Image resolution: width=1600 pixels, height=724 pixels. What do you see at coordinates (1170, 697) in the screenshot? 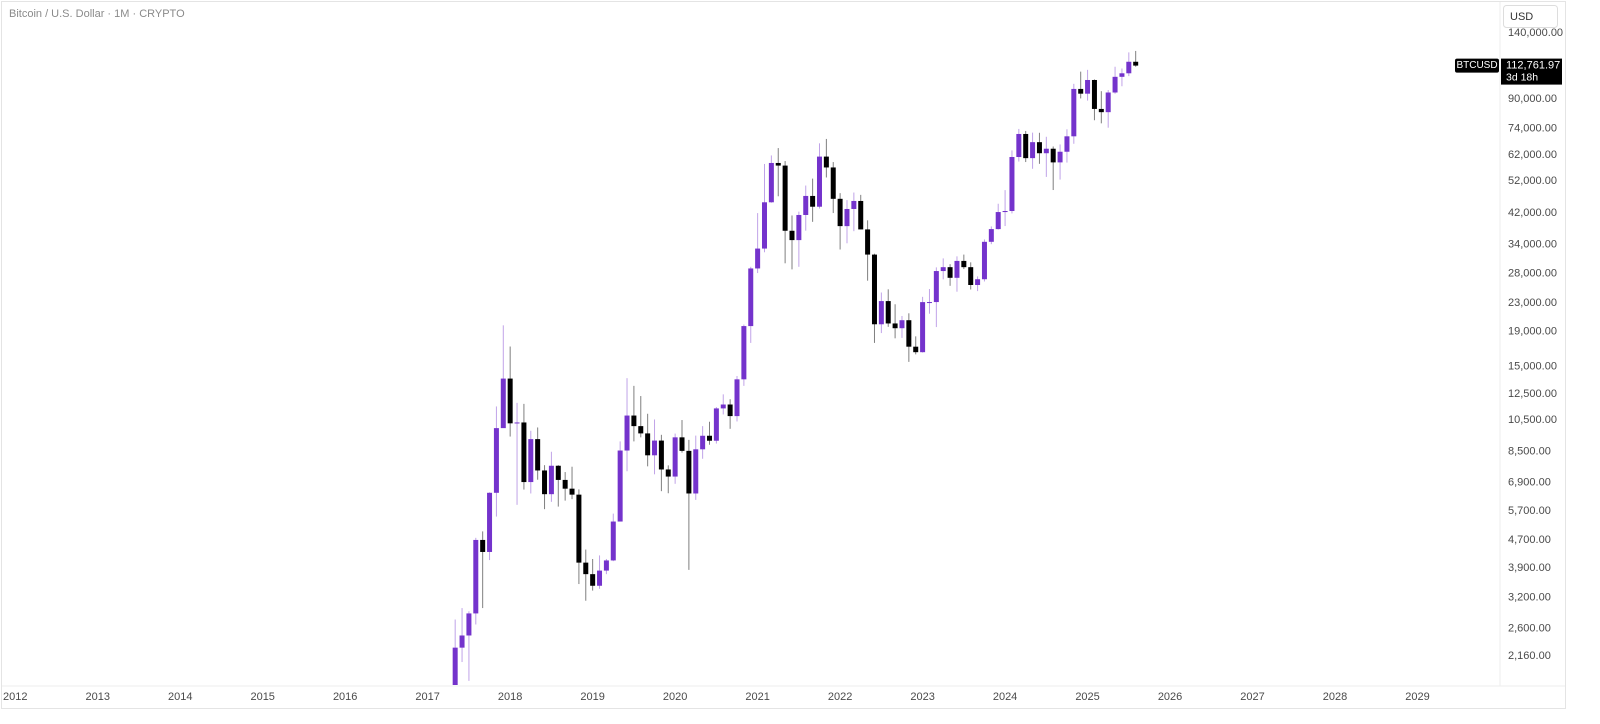
I see `x-tick-label: 2026` at bounding box center [1170, 697].